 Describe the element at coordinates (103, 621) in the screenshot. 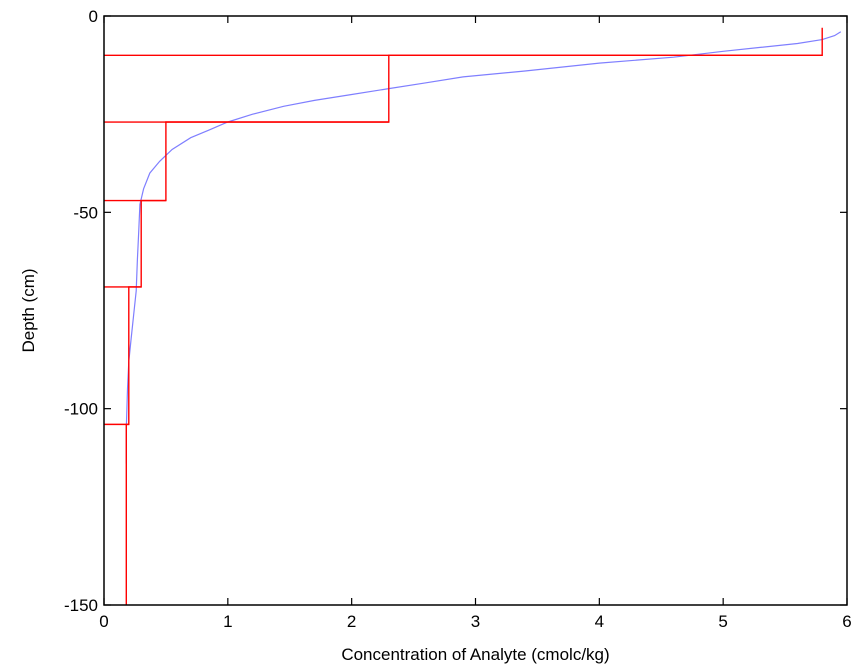

I see `x-tick-label: 0` at that location.